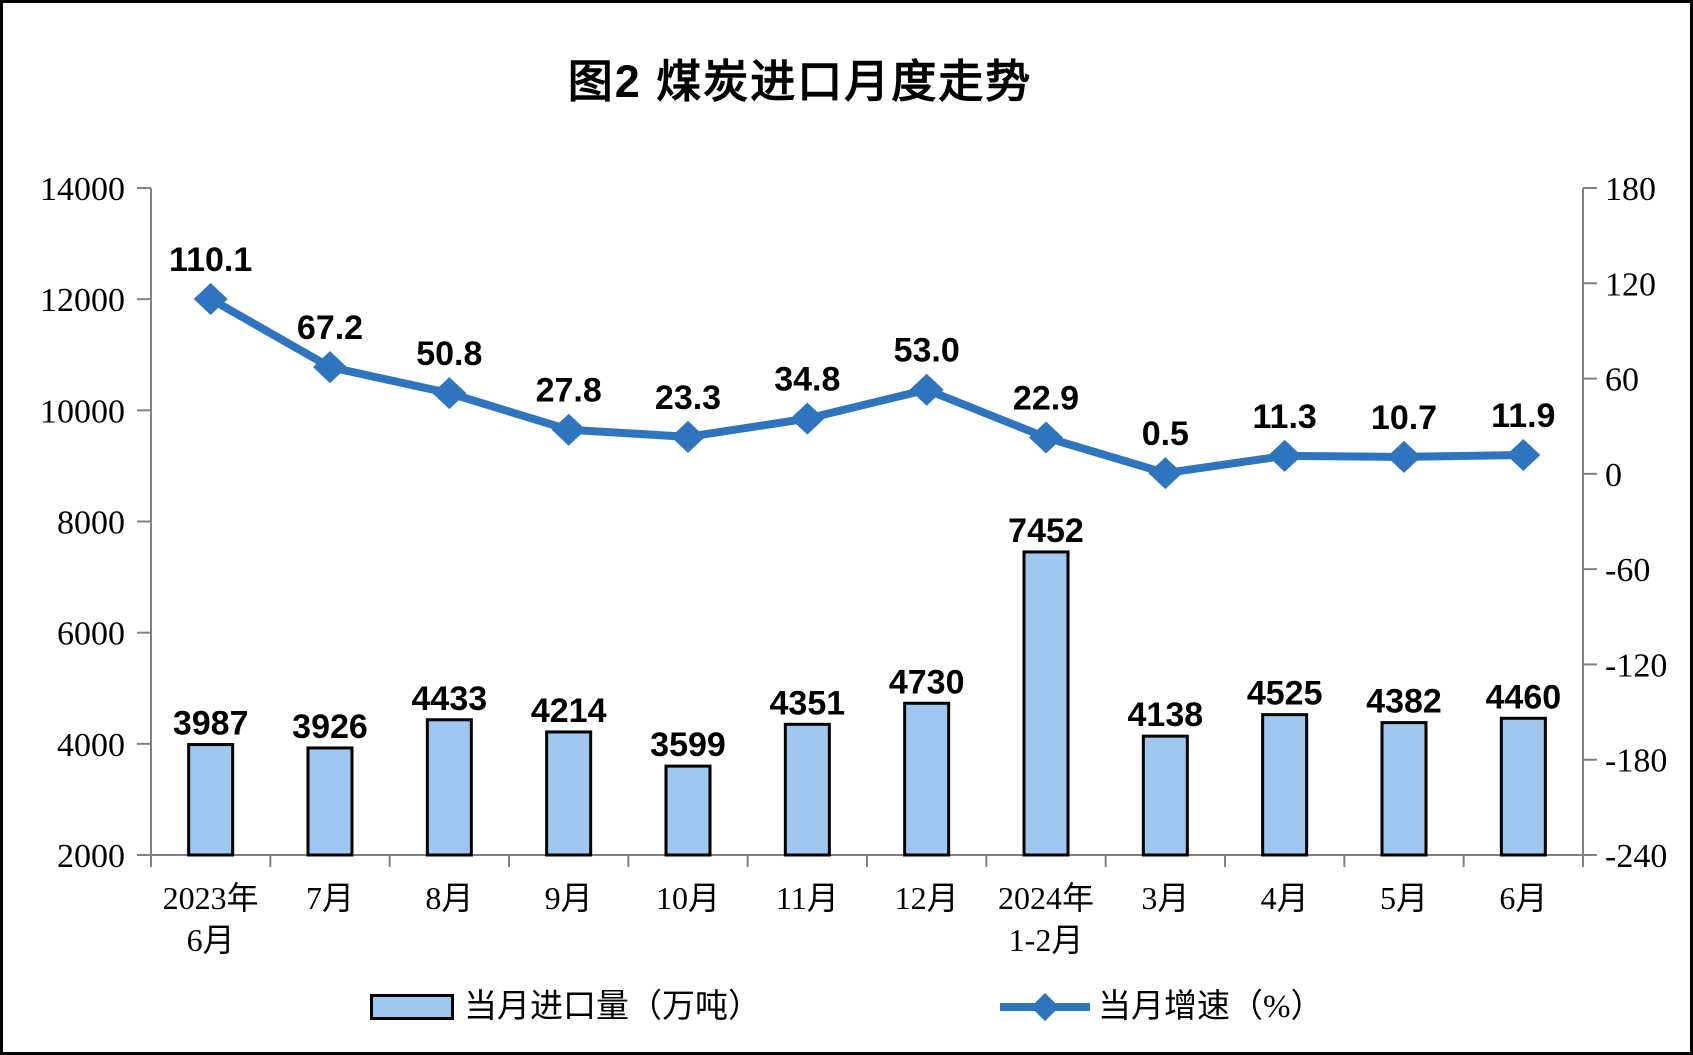 Image resolution: width=1693 pixels, height=1055 pixels. I want to click on left-axis-tick-label: 8000, so click(91, 523).